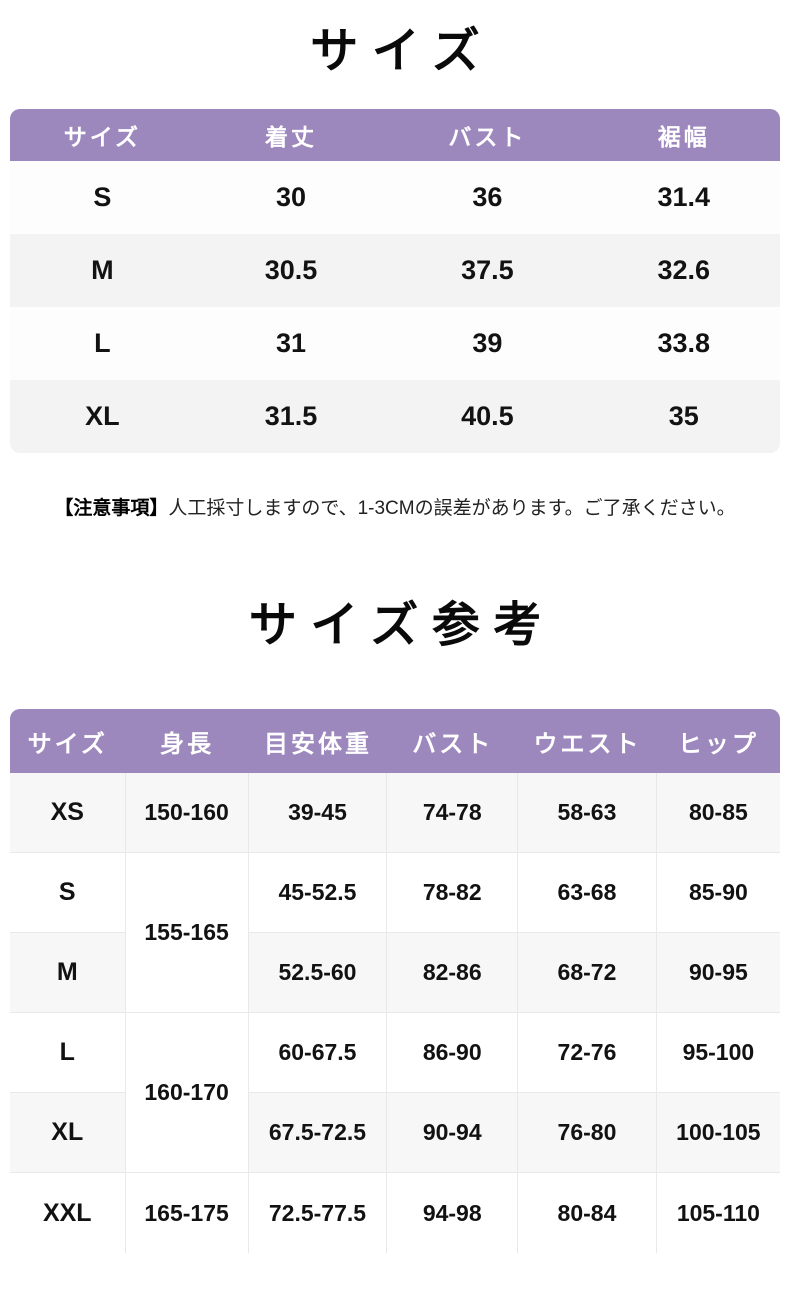  I want to click on weight-cell: 72.5-77.5, so click(318, 1213).